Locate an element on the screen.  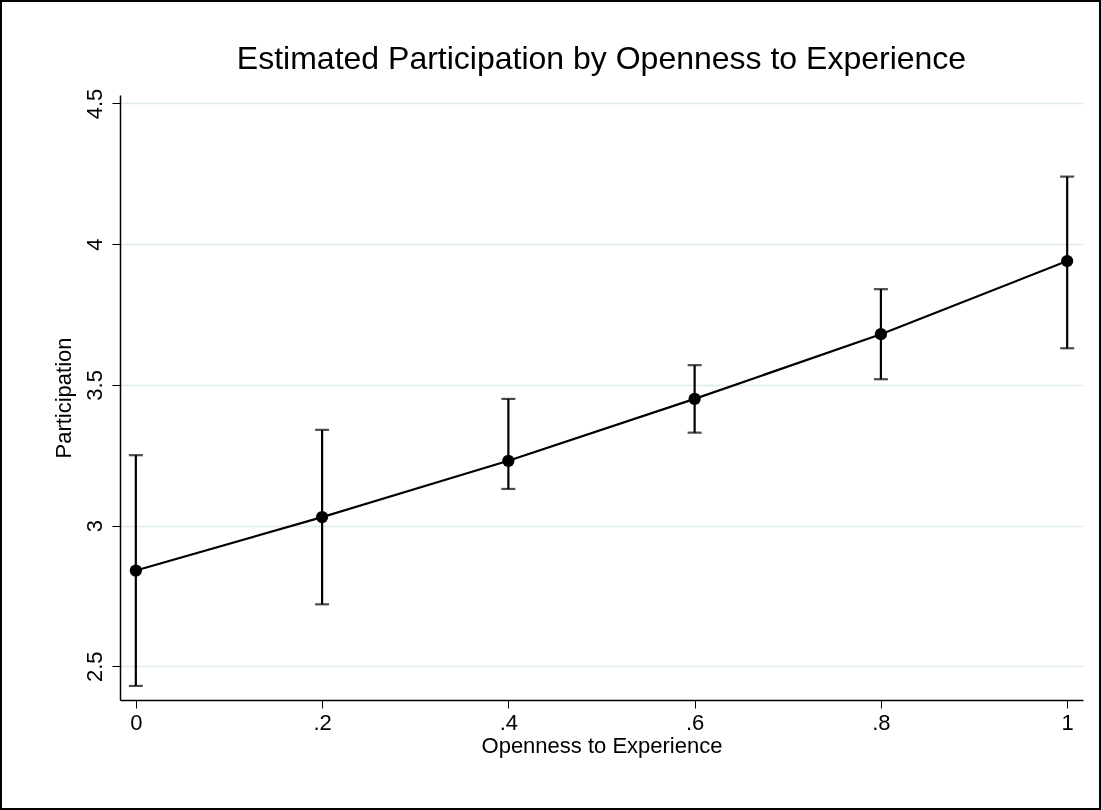
x-tick-label: .2 is located at coordinates (322, 722).